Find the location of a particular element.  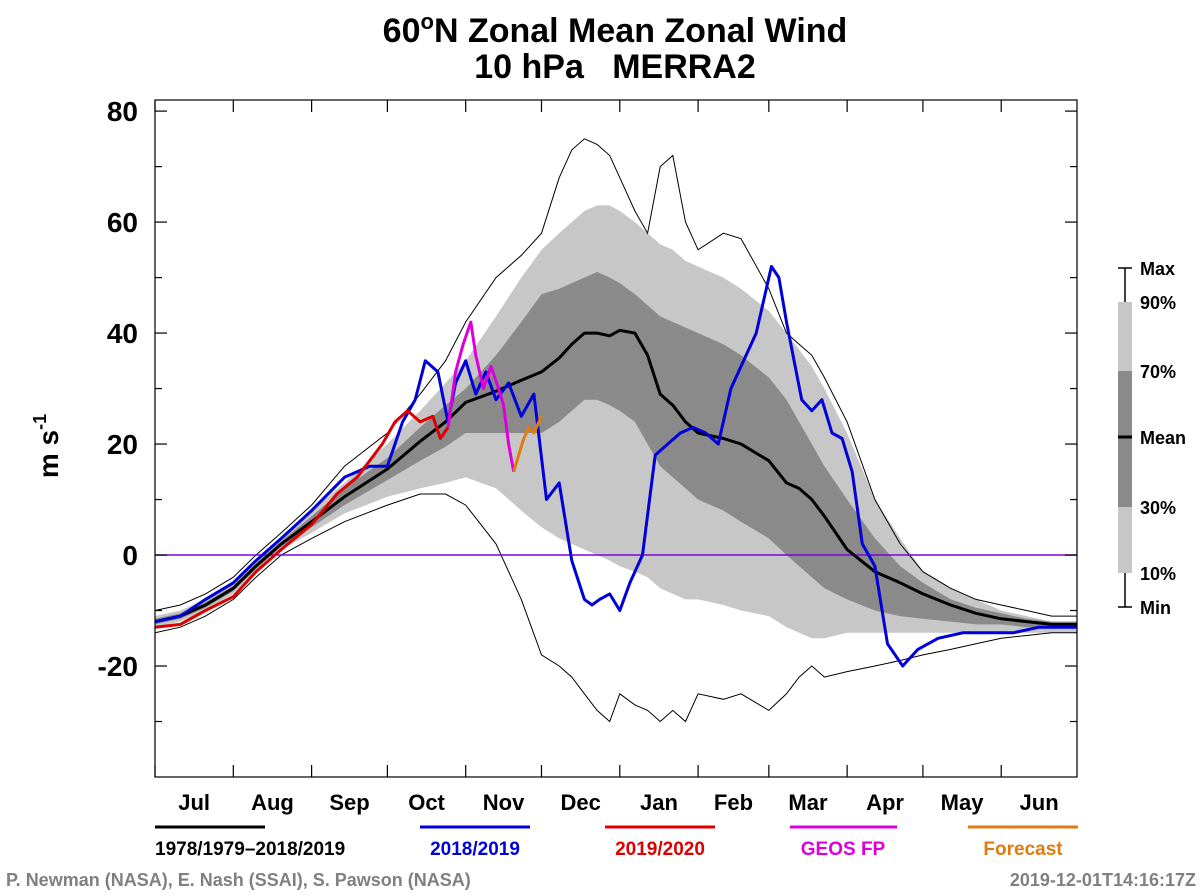

legend-label-p10: 10% is located at coordinates (1158, 574).